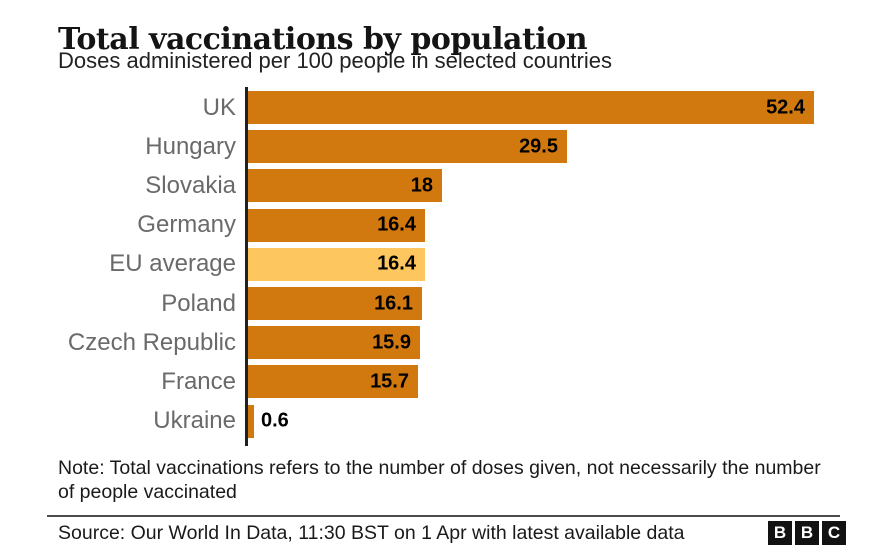 The image size is (882, 555). What do you see at coordinates (531, 108) in the screenshot?
I see `bar: 52.4` at bounding box center [531, 108].